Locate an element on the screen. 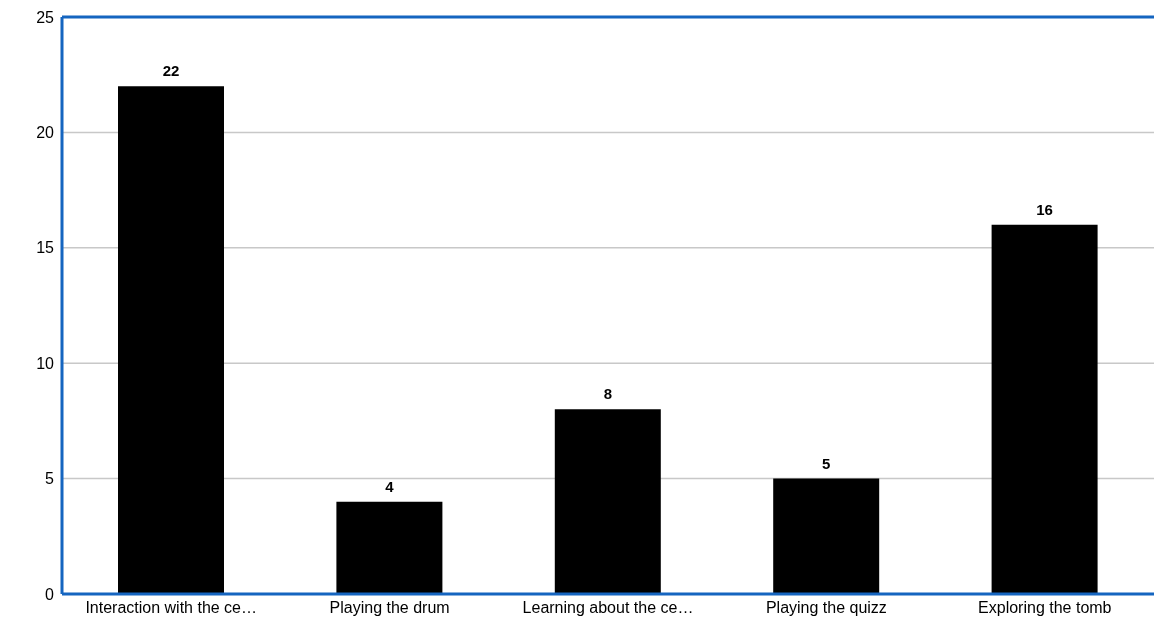 This screenshot has height=637, width=1166. data-label: 5 is located at coordinates (826, 463).